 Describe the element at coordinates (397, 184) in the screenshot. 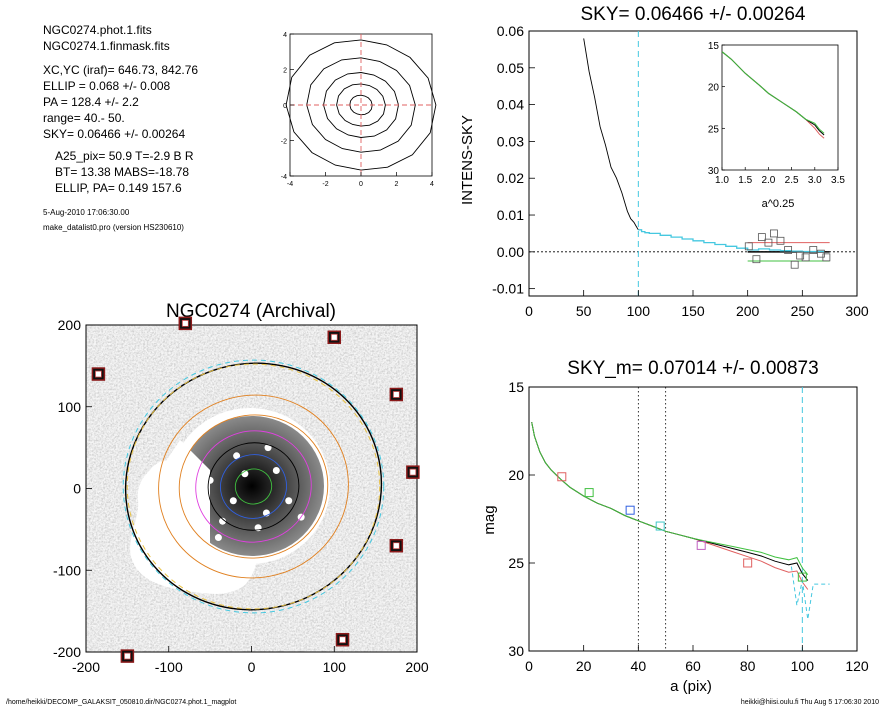

I see `contour-xtick-label: 2` at that location.